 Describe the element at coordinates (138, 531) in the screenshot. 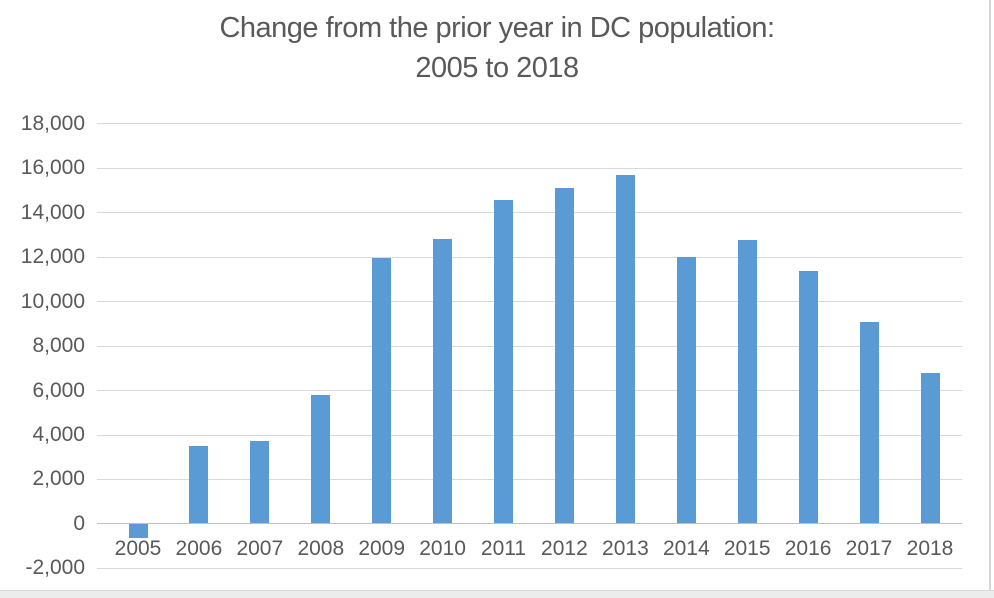

I see `bar-2005` at that location.